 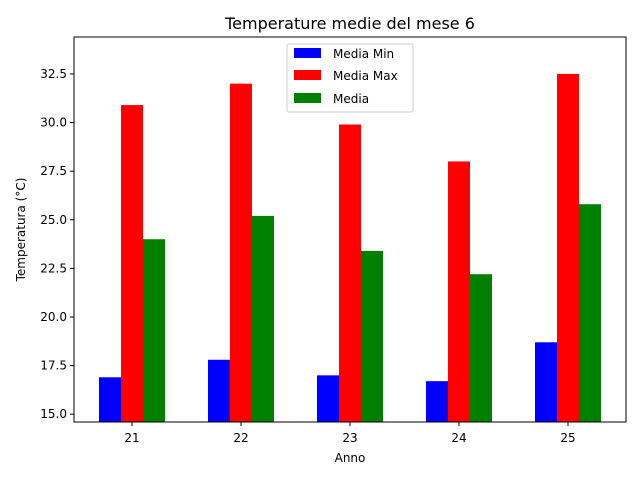 I want to click on y-tick-label-25-0: 25.0, so click(x=53, y=220).